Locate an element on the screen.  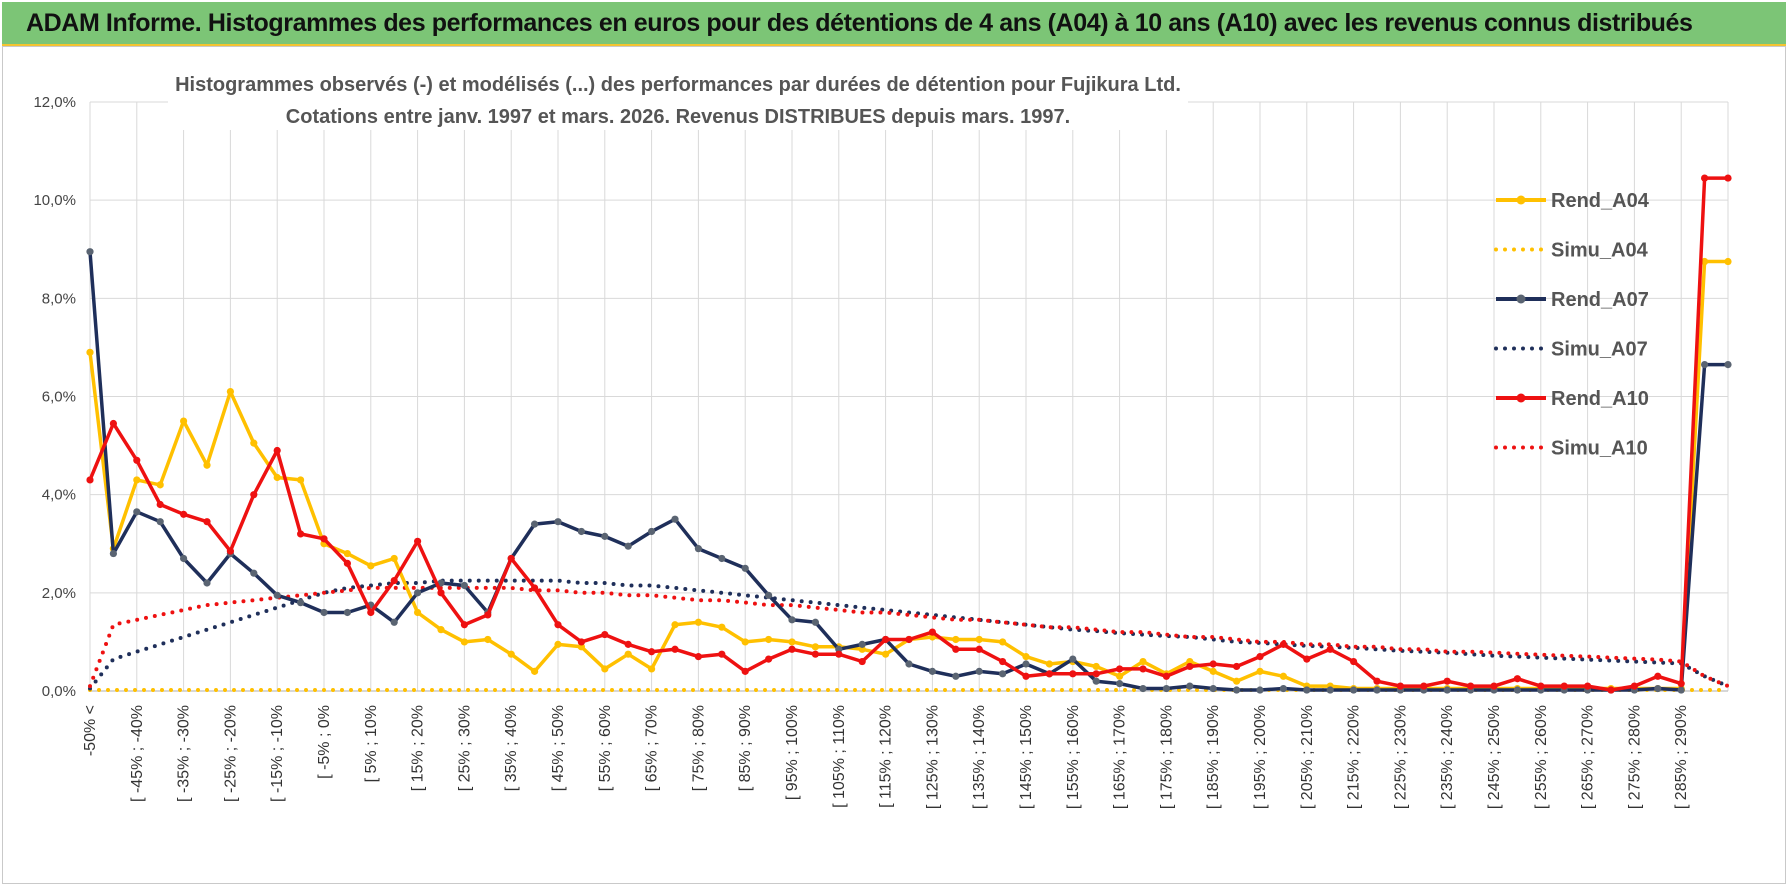
legend-label: Simu_A10 is located at coordinates (1599, 449).